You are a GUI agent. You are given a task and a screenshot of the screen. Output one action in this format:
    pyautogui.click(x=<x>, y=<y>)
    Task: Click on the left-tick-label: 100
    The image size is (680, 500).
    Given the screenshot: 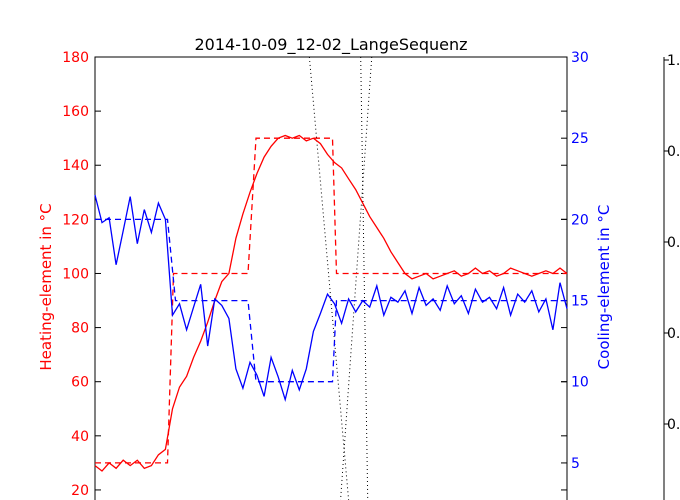 What is the action you would take?
    pyautogui.click(x=75, y=274)
    